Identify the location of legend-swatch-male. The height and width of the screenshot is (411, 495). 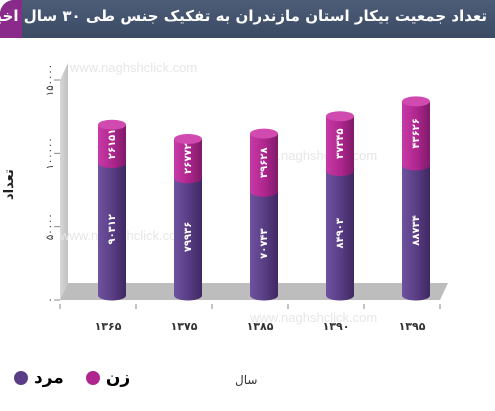
(21, 378).